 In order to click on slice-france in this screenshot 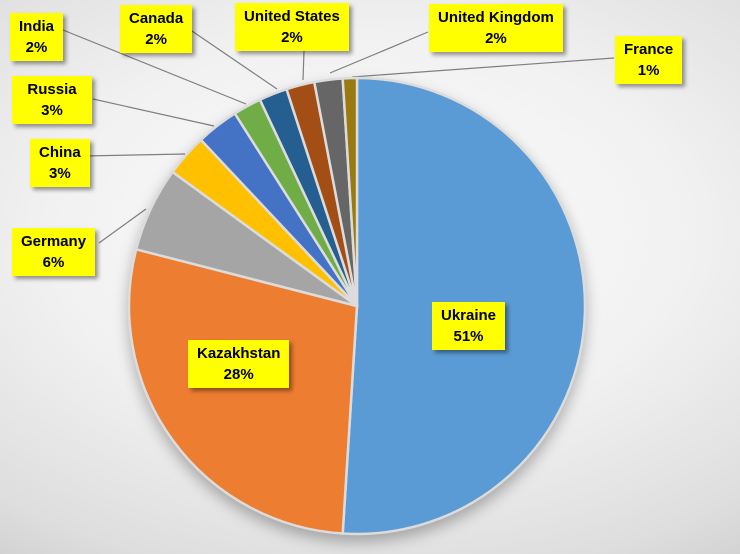, I will do `click(350, 192)`.